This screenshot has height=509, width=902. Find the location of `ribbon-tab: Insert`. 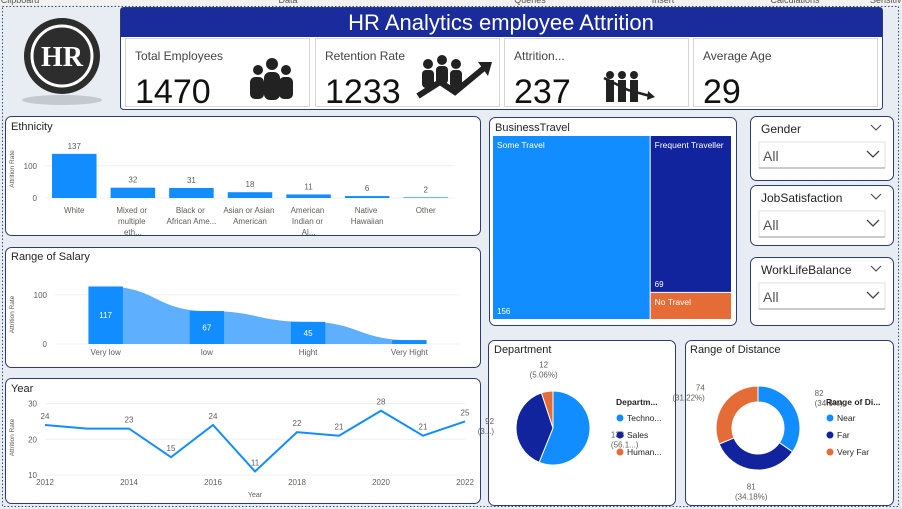

ribbon-tab: Insert is located at coordinates (663, 2).